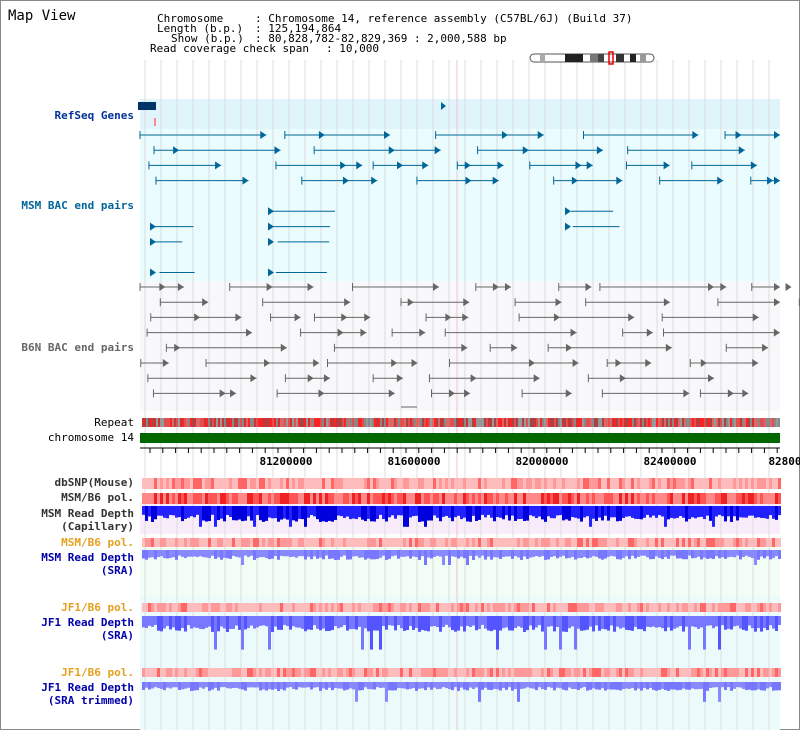 This screenshot has width=800, height=730. Describe the element at coordinates (87, 557) in the screenshot. I see `msm-depth-sra-label-1: MSM Read Depth` at that location.